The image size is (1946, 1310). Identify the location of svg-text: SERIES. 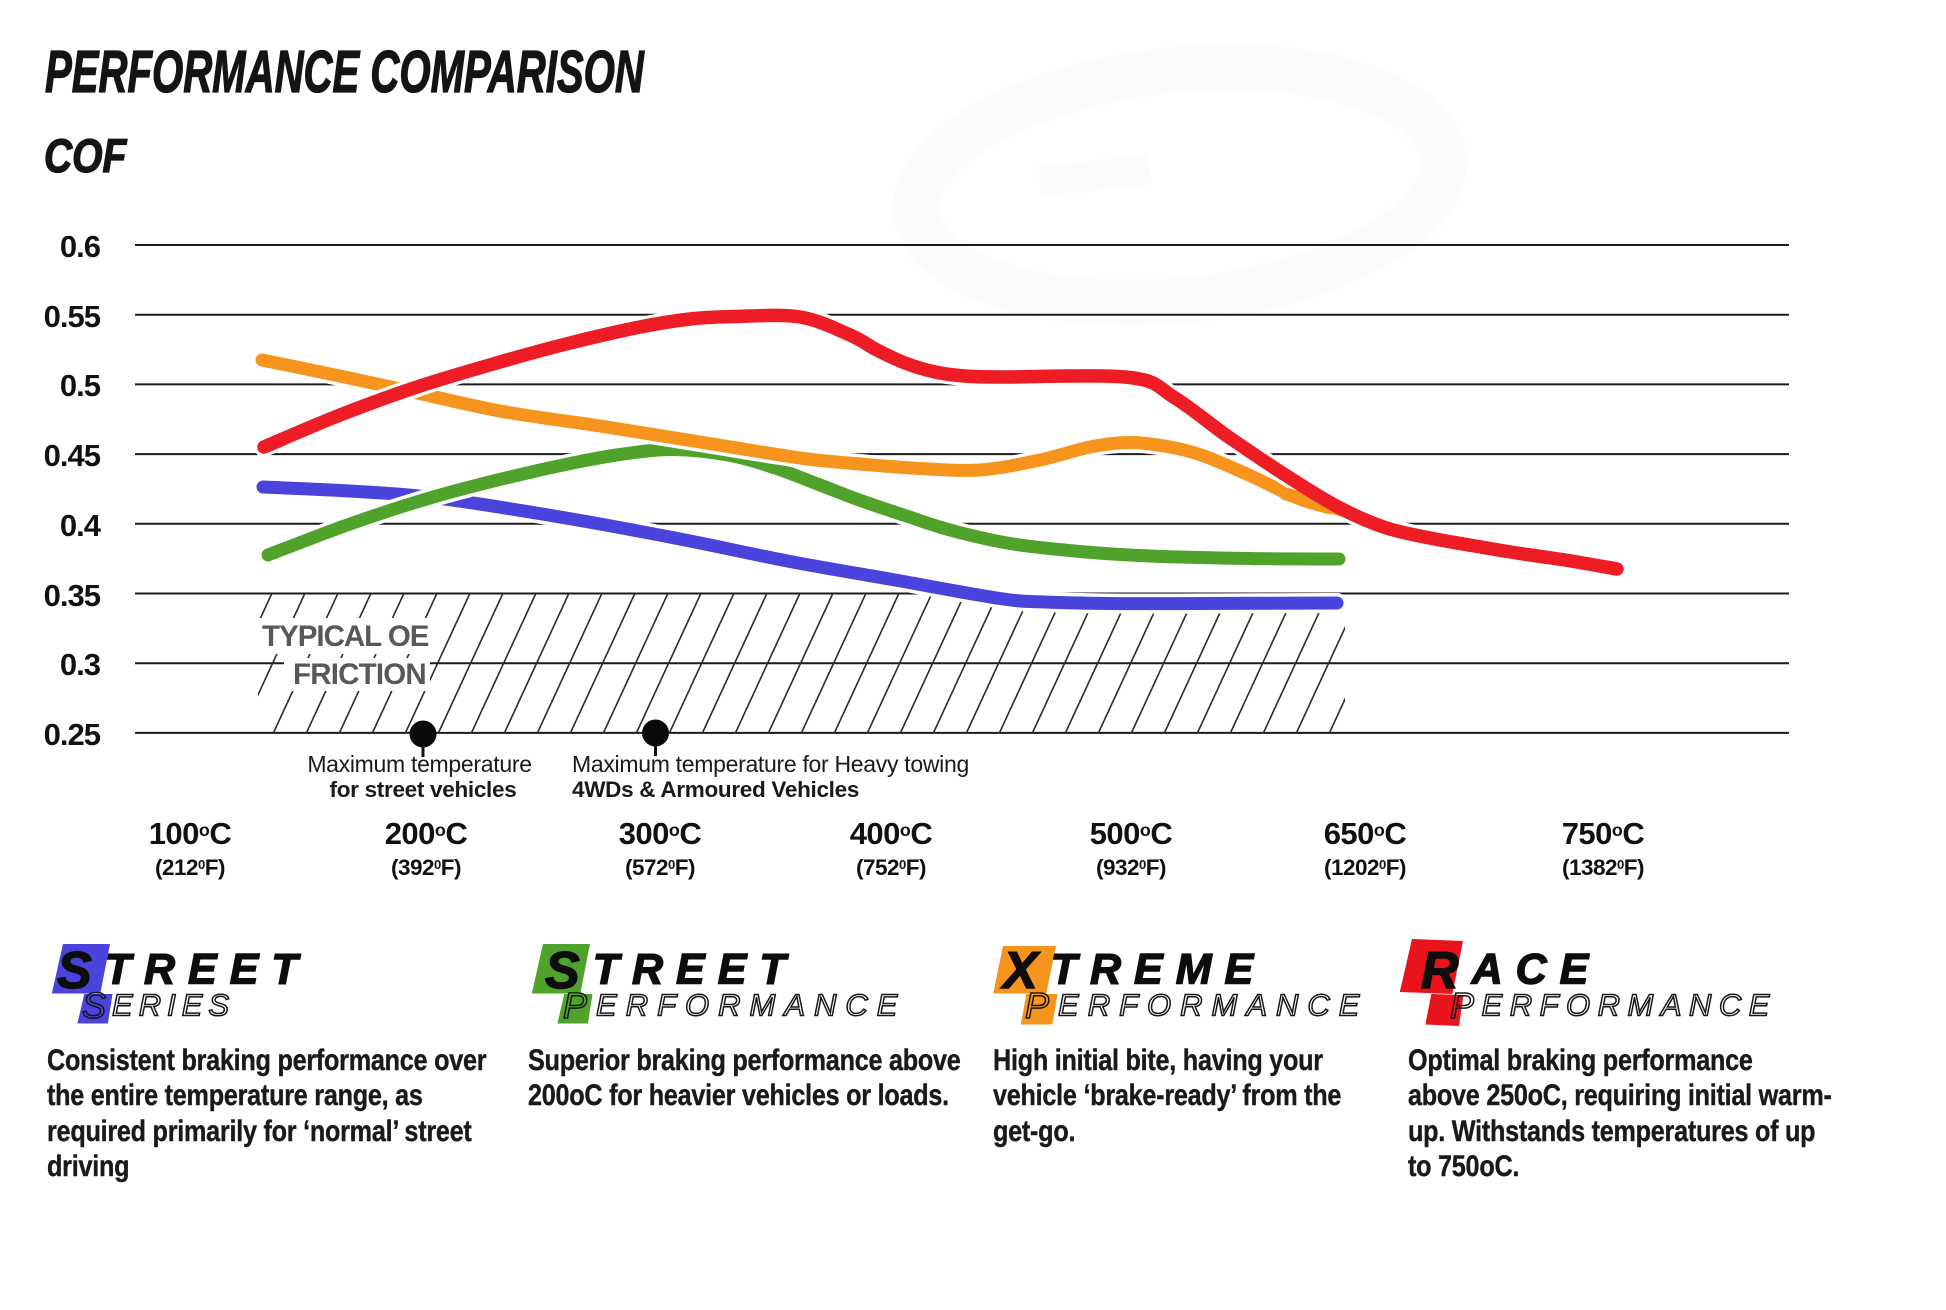
(158, 1005).